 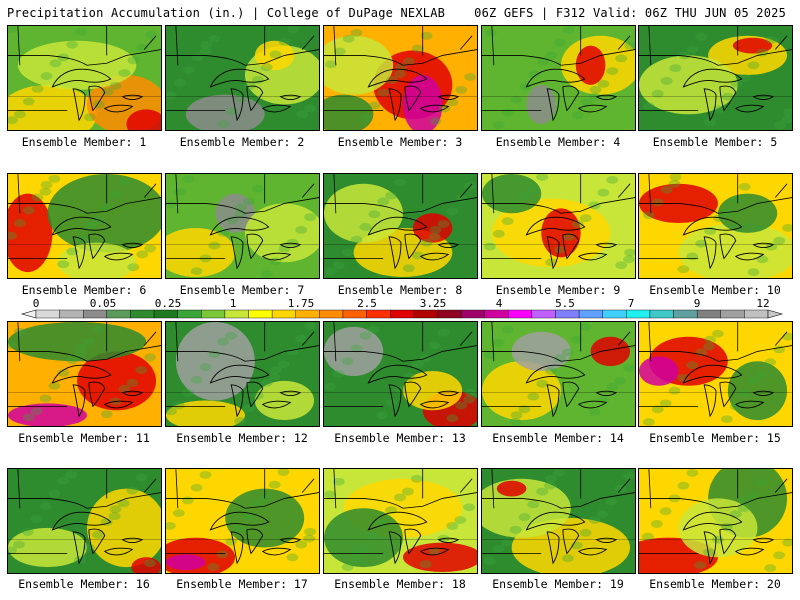 I want to click on ensemble-member-label: Ensemble Member: 4, so click(x=558, y=142).